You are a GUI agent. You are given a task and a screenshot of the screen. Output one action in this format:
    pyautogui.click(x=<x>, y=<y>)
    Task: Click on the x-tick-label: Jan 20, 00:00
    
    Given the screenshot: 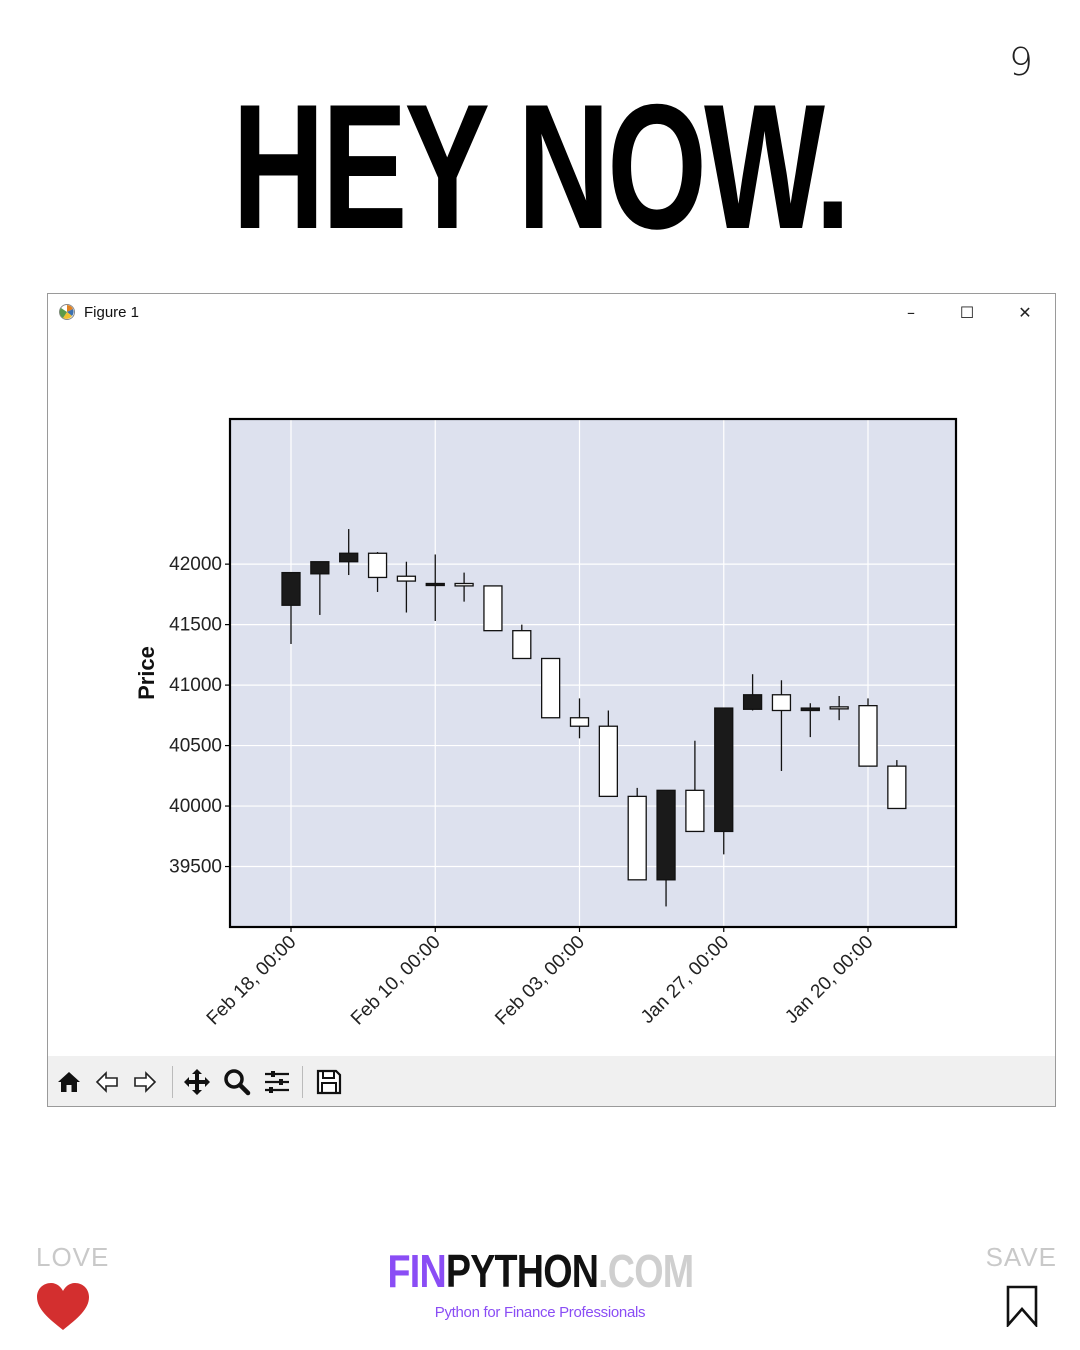 What is the action you would take?
    pyautogui.click(x=829, y=980)
    